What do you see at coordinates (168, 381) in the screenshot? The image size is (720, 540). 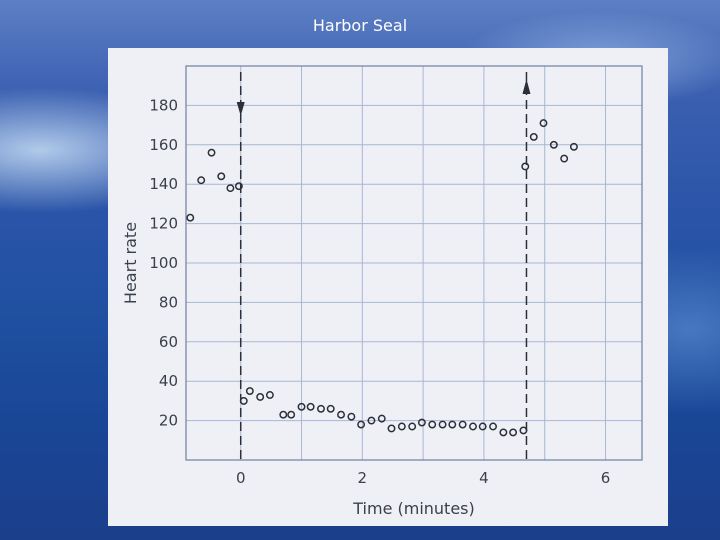 I see `y-tick-label: 40` at bounding box center [168, 381].